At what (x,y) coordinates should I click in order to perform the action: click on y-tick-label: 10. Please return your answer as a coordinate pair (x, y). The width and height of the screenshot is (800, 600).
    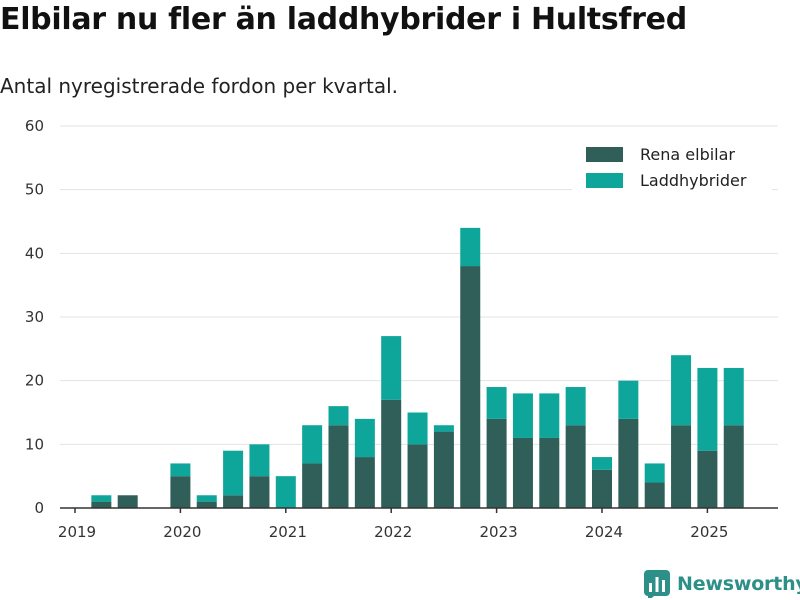
    Looking at the image, I should click on (34, 444).